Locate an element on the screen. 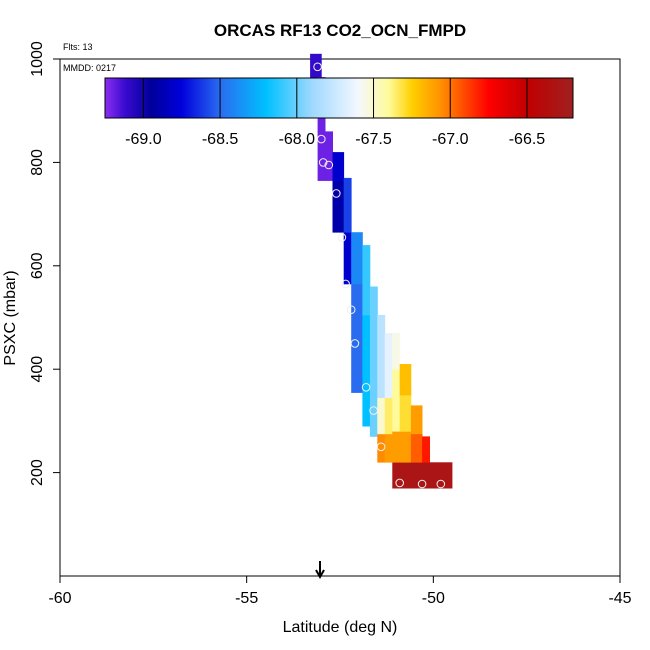  colorbar-gradient is located at coordinates (339, 98).